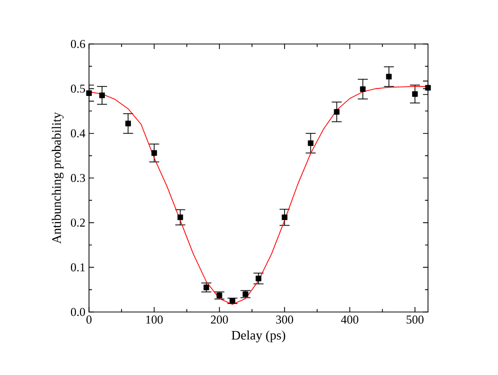 The height and width of the screenshot is (375, 498). What do you see at coordinates (78, 312) in the screenshot?
I see `y-tick-label: 0.0` at bounding box center [78, 312].